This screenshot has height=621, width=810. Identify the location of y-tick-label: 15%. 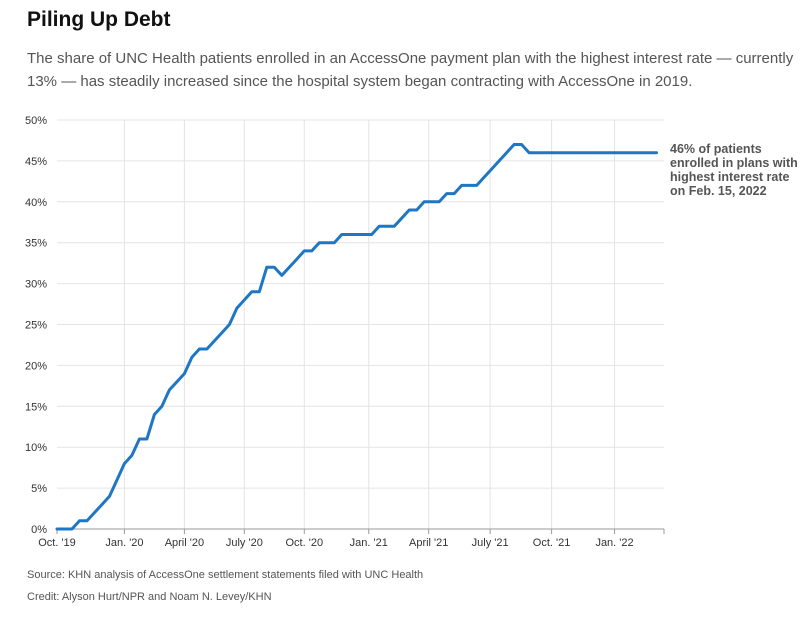
(36, 407).